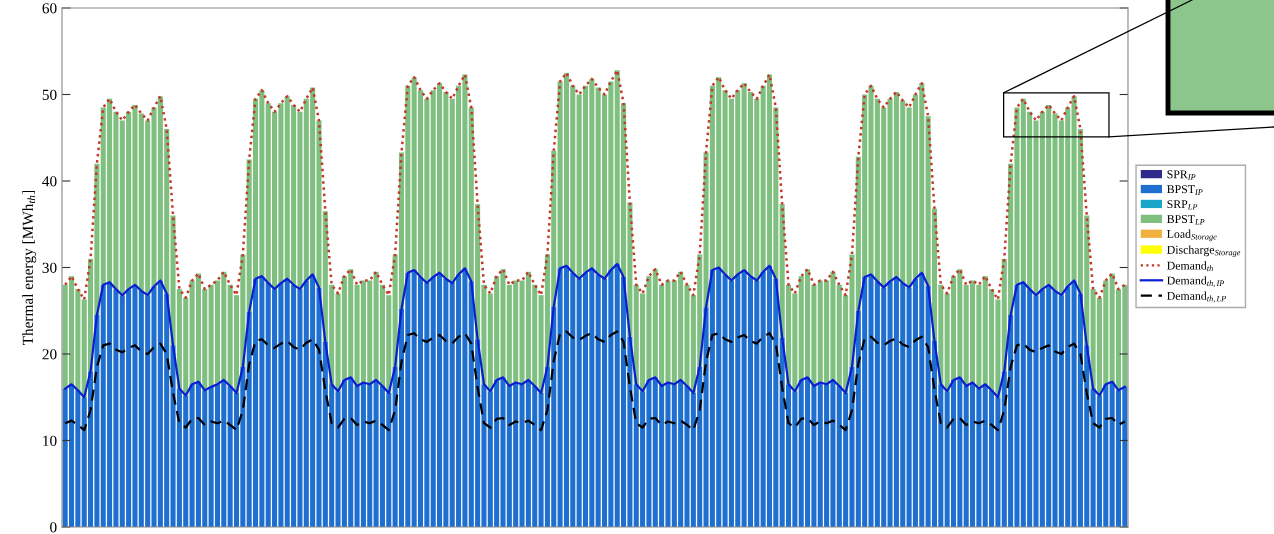 The width and height of the screenshot is (1274, 534). Describe the element at coordinates (53, 527) in the screenshot. I see `y-tick-label: 0` at that location.